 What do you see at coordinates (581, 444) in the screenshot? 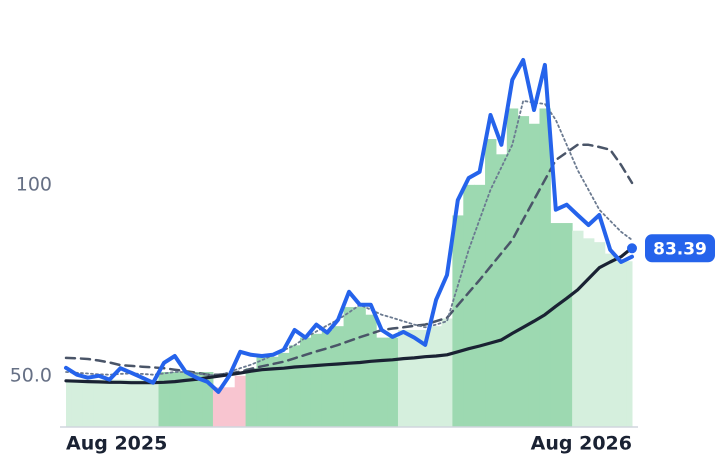
I see `x-tick-label: Aug 2026` at bounding box center [581, 444].